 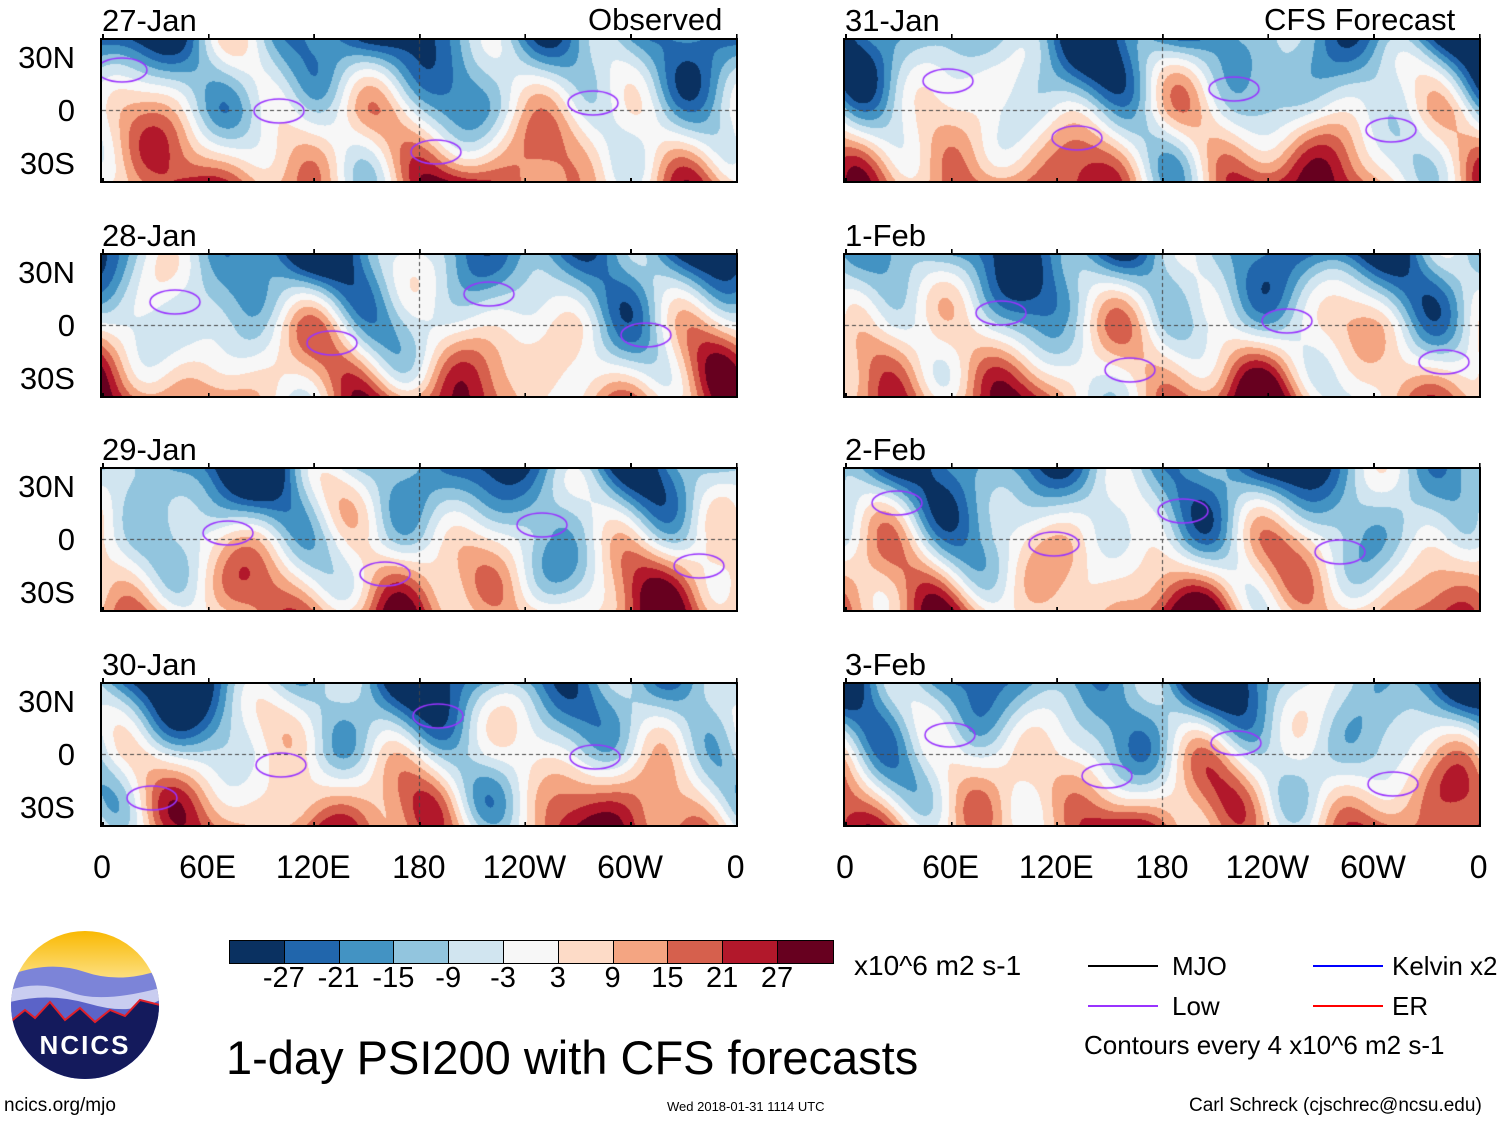 I want to click on legend-label-mjo: MJO, so click(x=1199, y=966).